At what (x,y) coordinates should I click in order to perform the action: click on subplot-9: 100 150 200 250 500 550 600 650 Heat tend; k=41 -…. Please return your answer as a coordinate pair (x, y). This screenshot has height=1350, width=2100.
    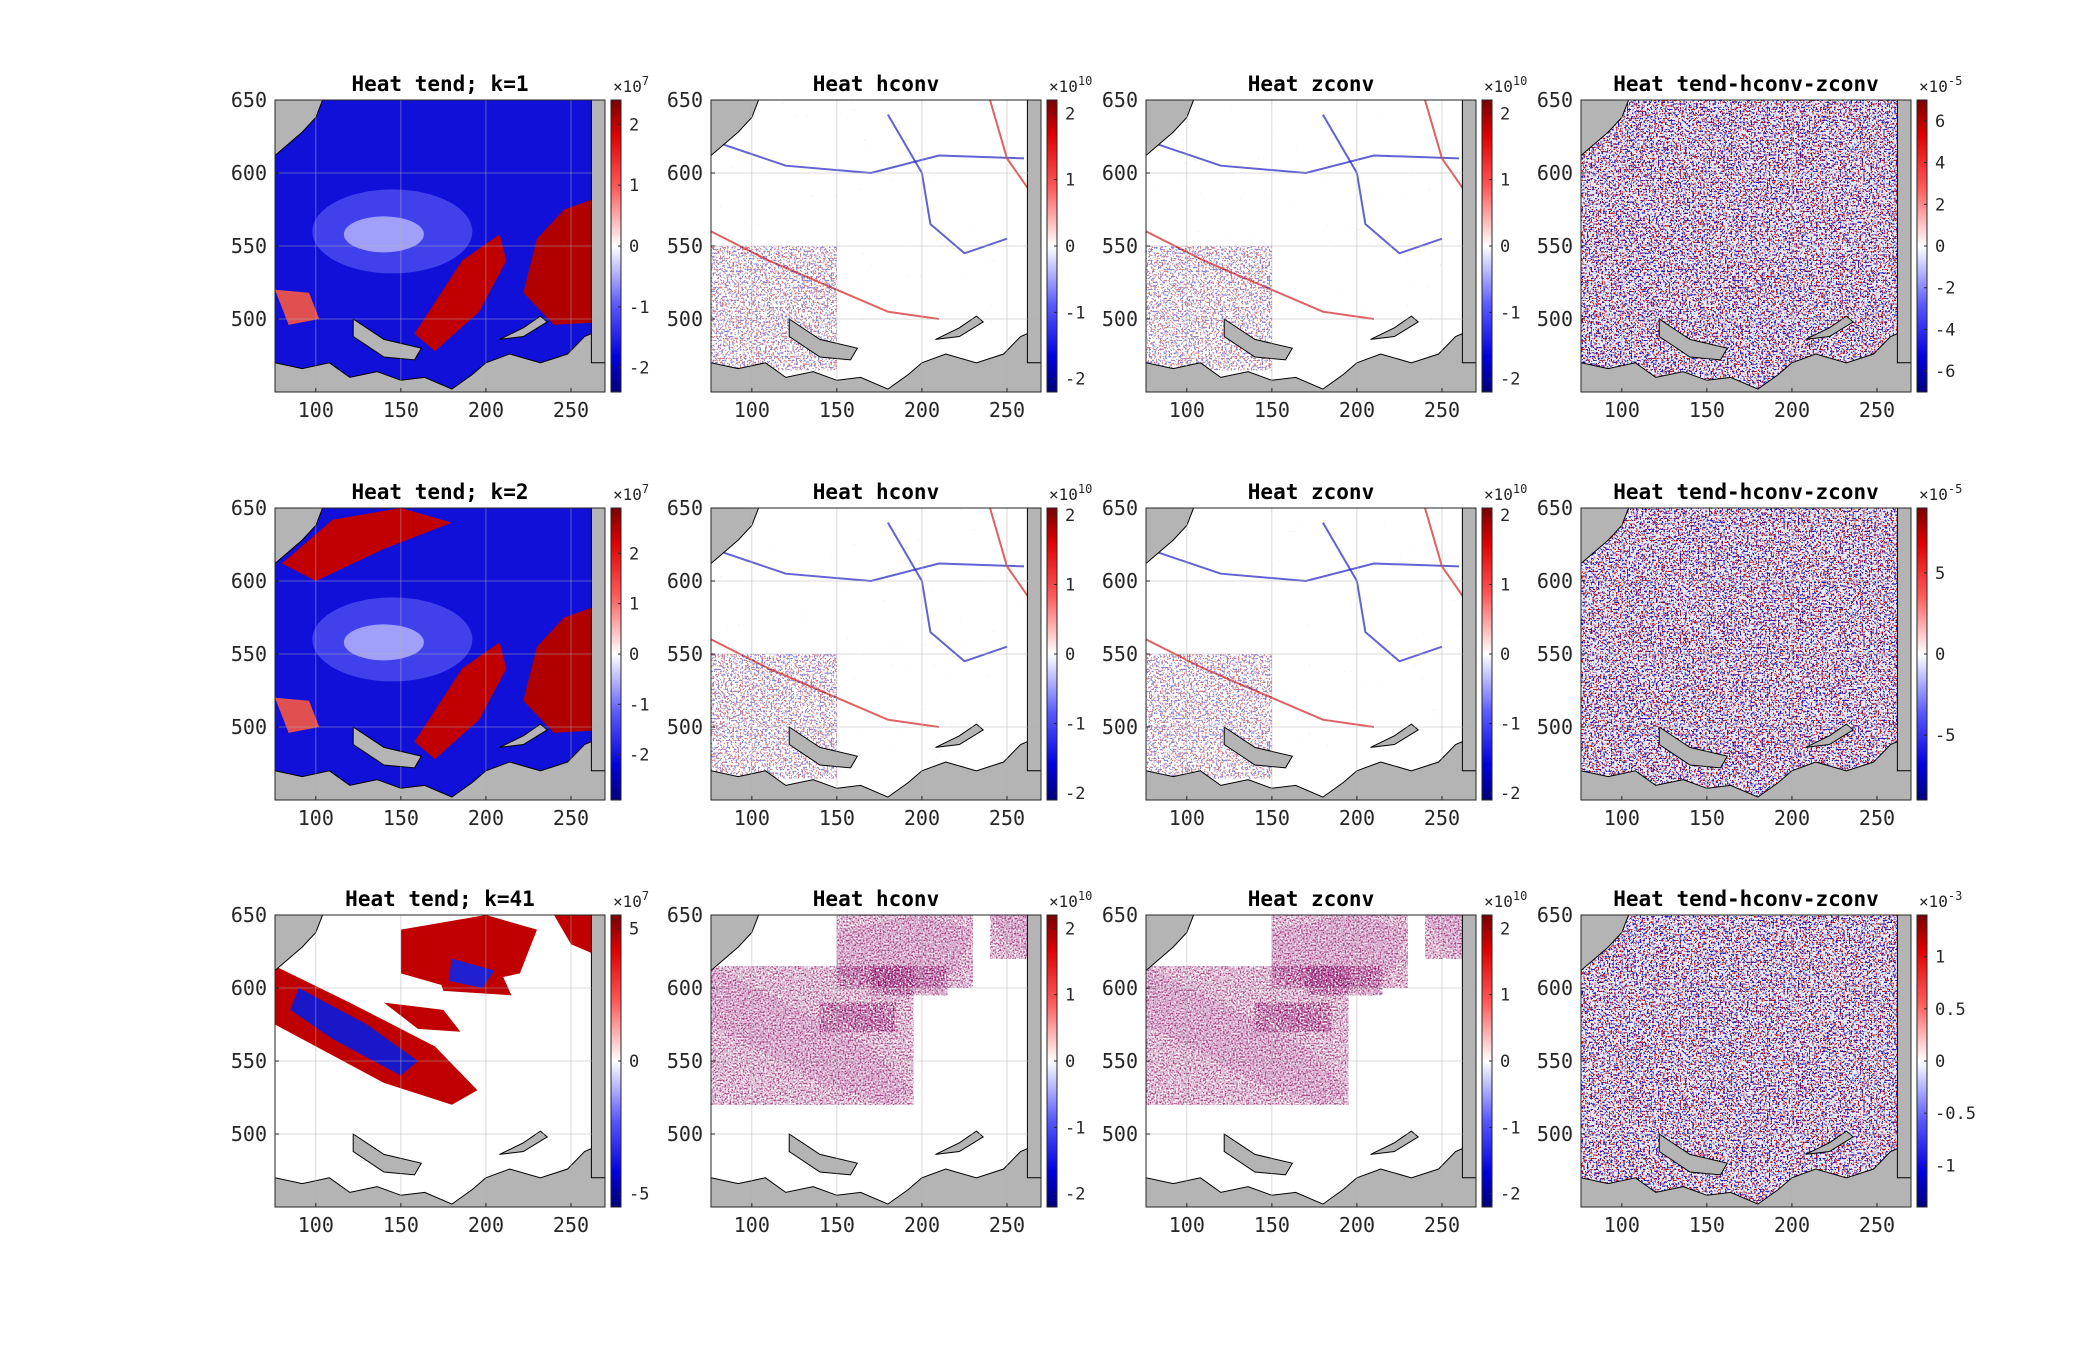
    Looking at the image, I should click on (440, 1062).